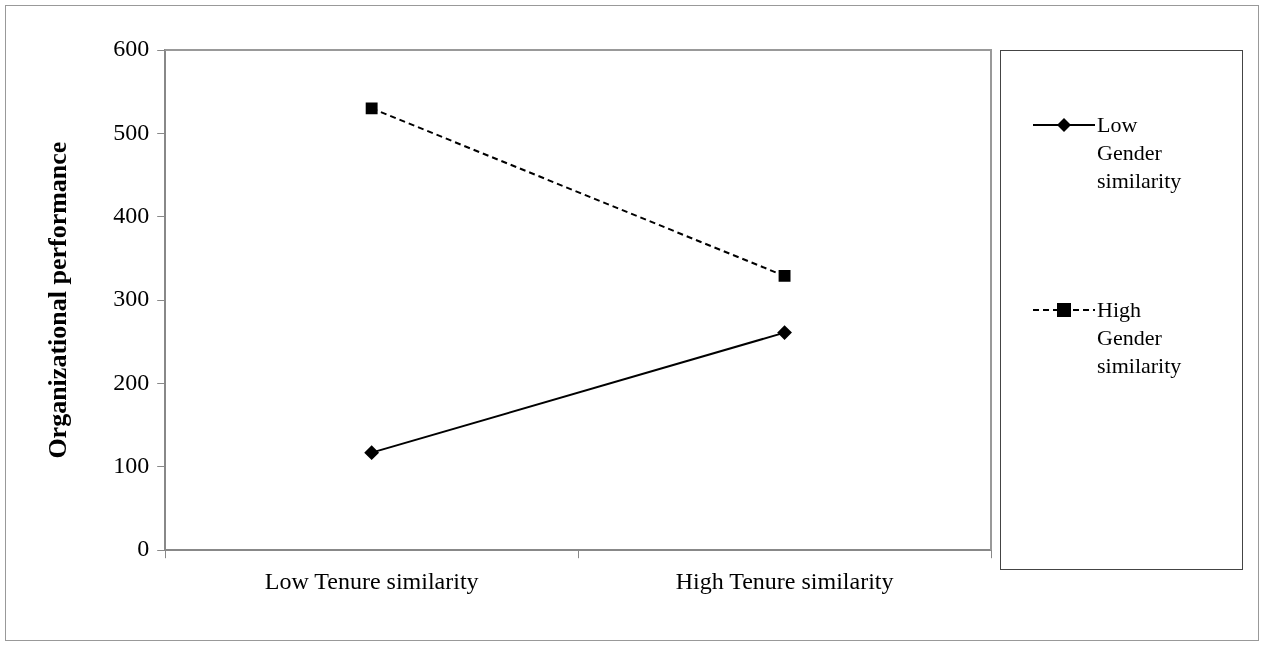 This screenshot has width=1265, height=647. Describe the element at coordinates (131, 381) in the screenshot. I see `y-tick-label: 200` at that location.